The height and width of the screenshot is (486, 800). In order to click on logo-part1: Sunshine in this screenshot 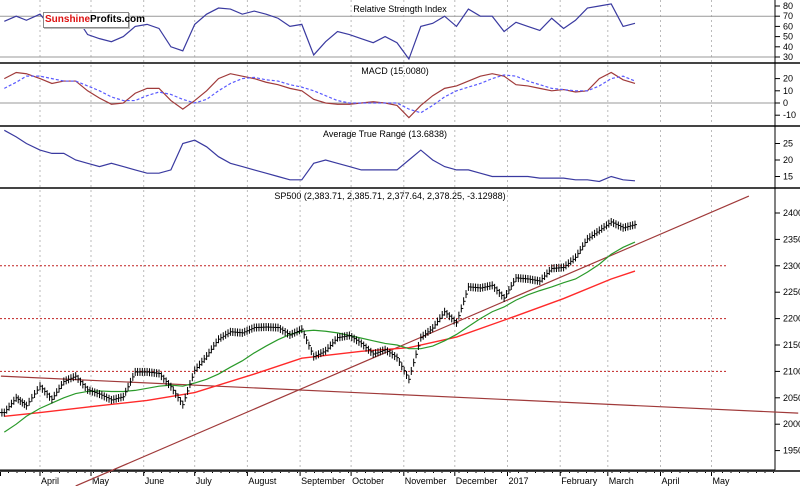, I will do `click(68, 19)`.